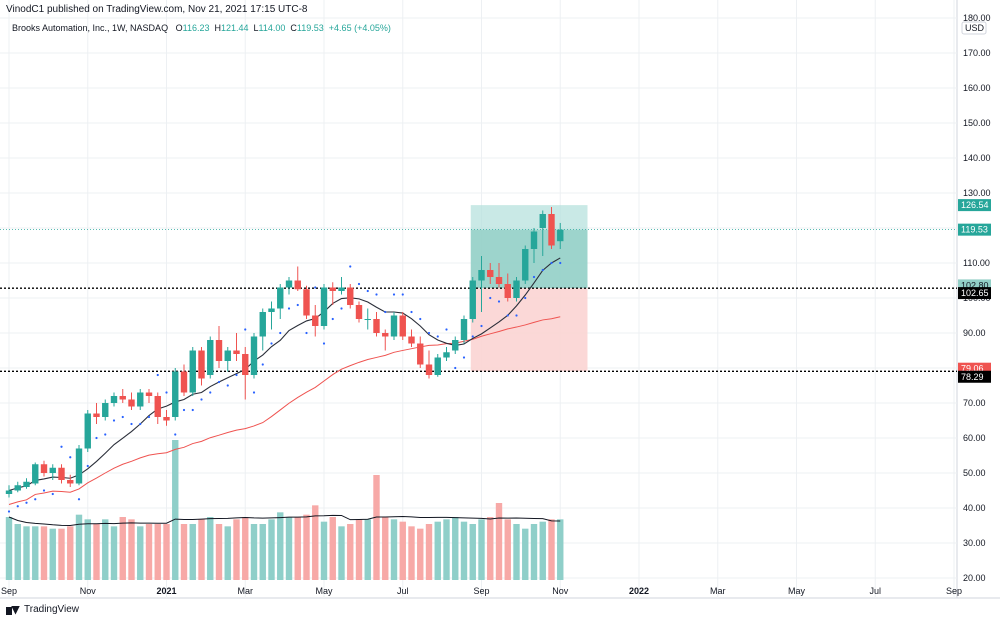 This screenshot has height=623, width=1000. What do you see at coordinates (166, 591) in the screenshot?
I see `x-tick-label: 2021` at bounding box center [166, 591].